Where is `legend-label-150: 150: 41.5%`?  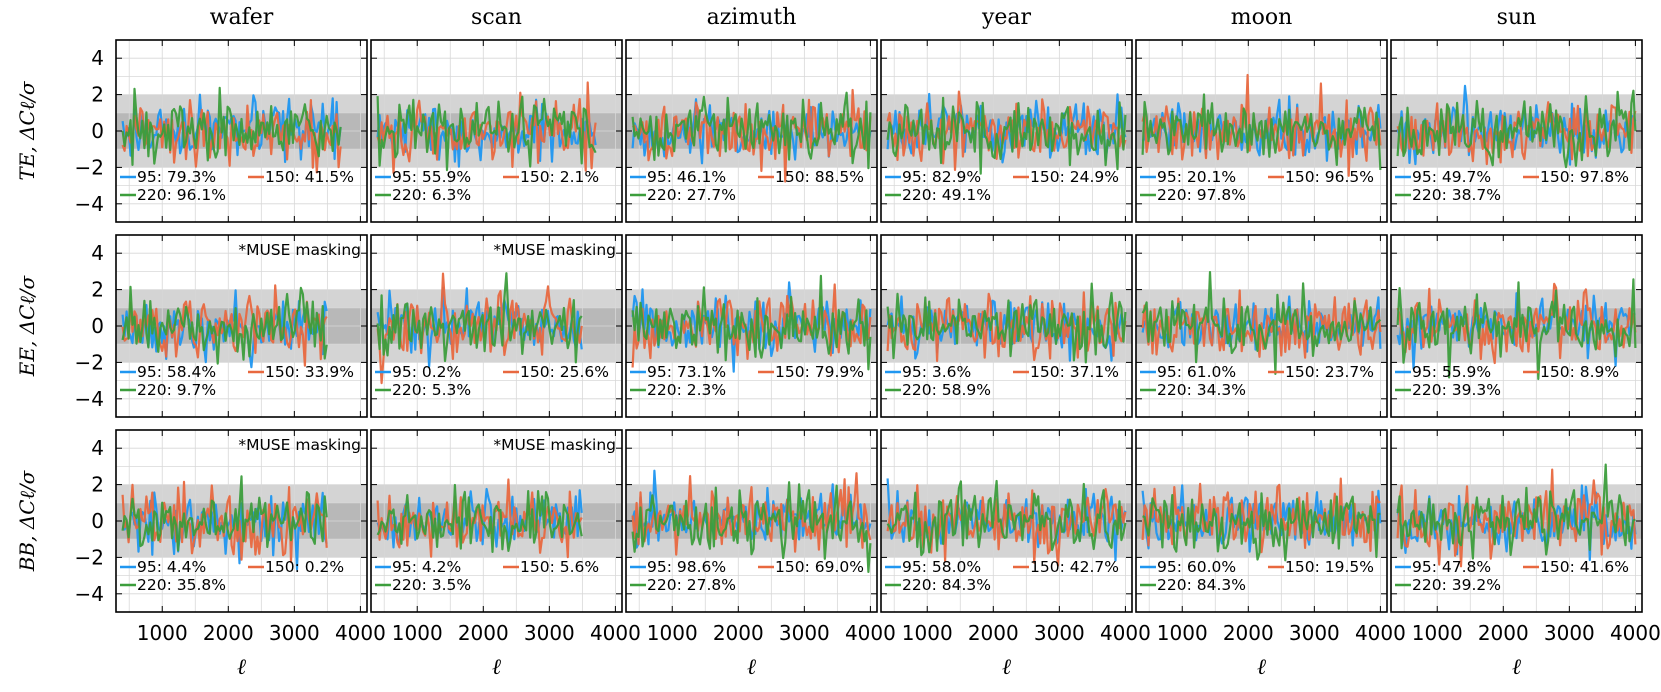 legend-label-150: 150: 41.5% is located at coordinates (309, 177).